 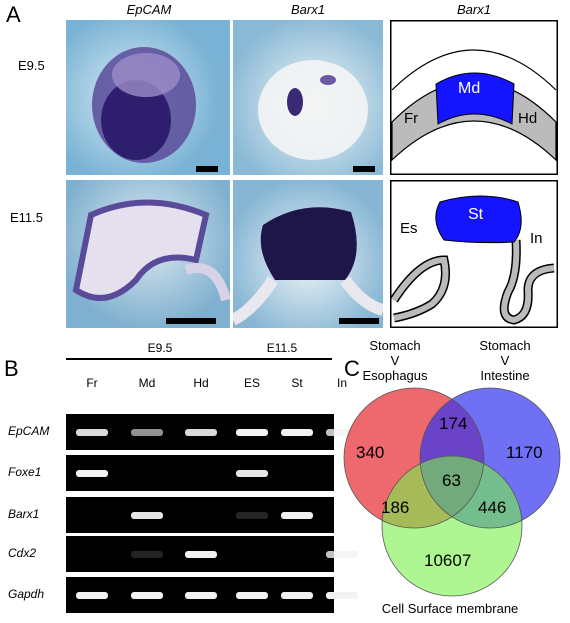 What do you see at coordinates (453, 423) in the screenshot?
I see `count-esophagus-intestine: 174` at bounding box center [453, 423].